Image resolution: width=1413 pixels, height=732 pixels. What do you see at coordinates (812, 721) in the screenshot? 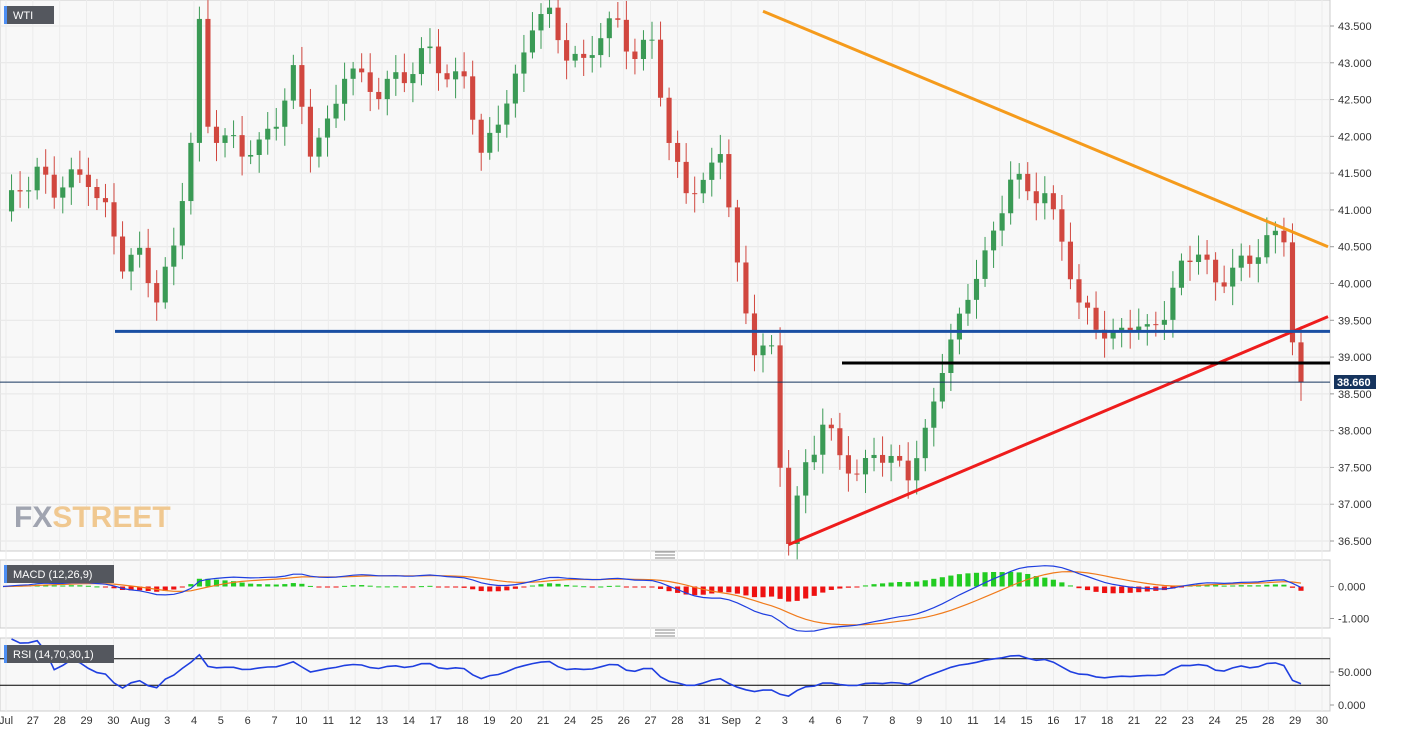
I see `x-tick-label: 4` at bounding box center [812, 721].